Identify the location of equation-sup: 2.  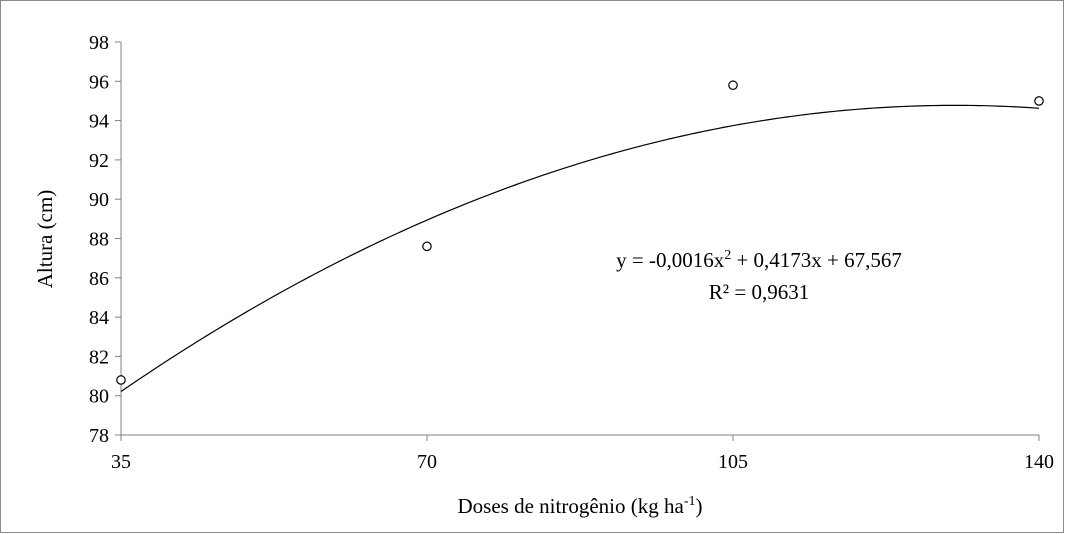
(727, 255).